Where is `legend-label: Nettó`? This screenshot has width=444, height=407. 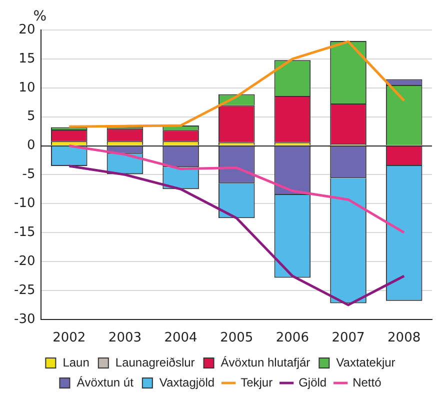 legend-label: Nettó is located at coordinates (367, 382).